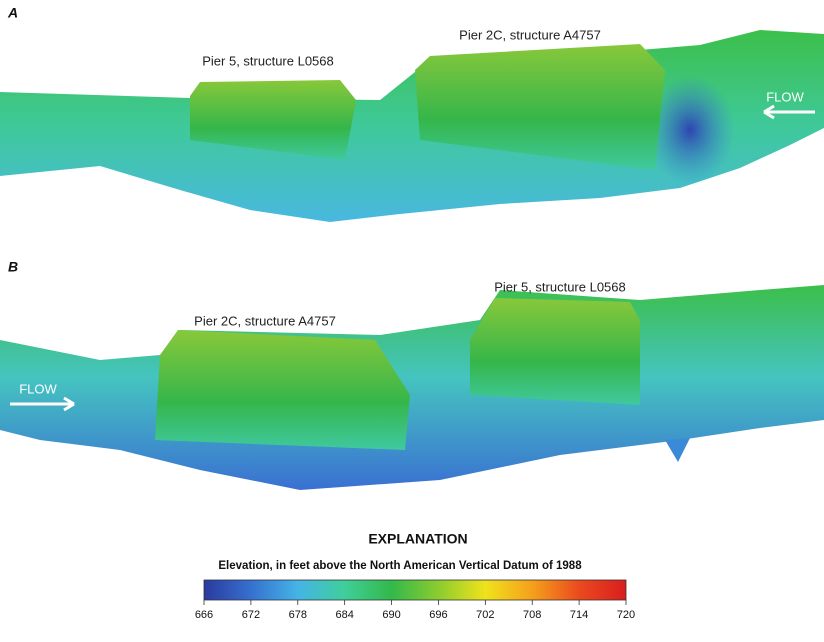 Image resolution: width=824 pixels, height=642 pixels. Describe the element at coordinates (690, 130) in the screenshot. I see `scour-hole` at that location.